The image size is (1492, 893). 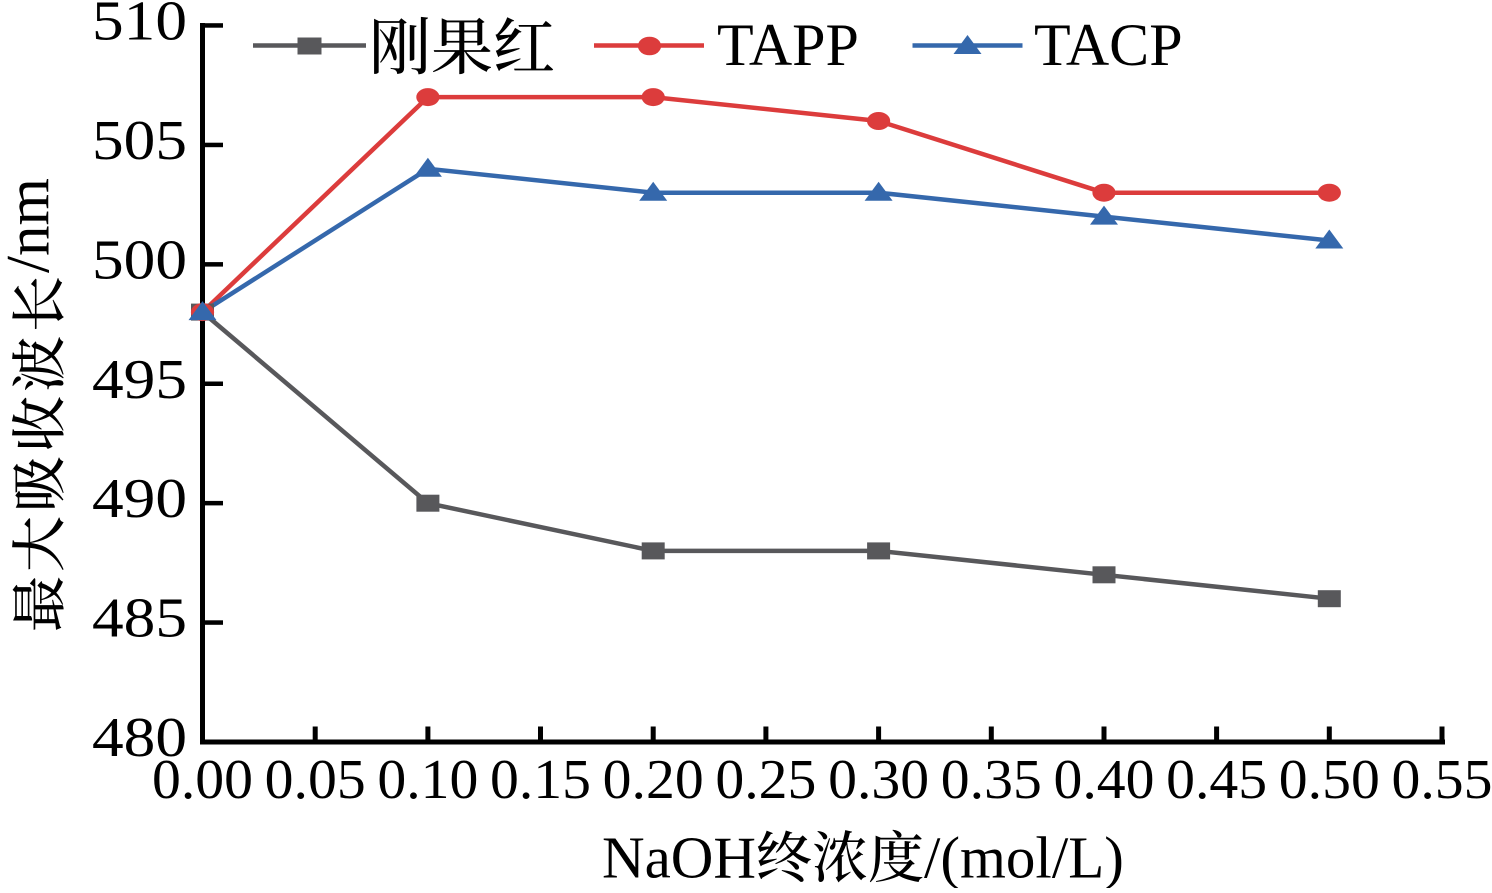 I want to click on svg-text: 510, so click(x=139, y=26).